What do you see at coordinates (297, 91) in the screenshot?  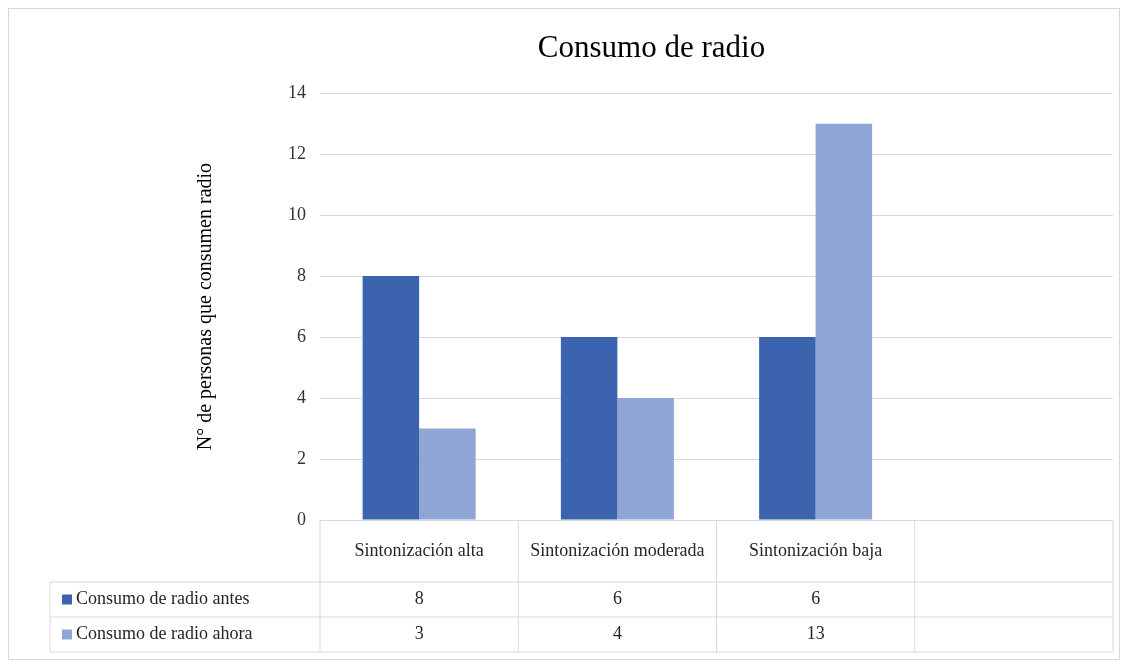 I see `y-tick-label: 14` at bounding box center [297, 91].